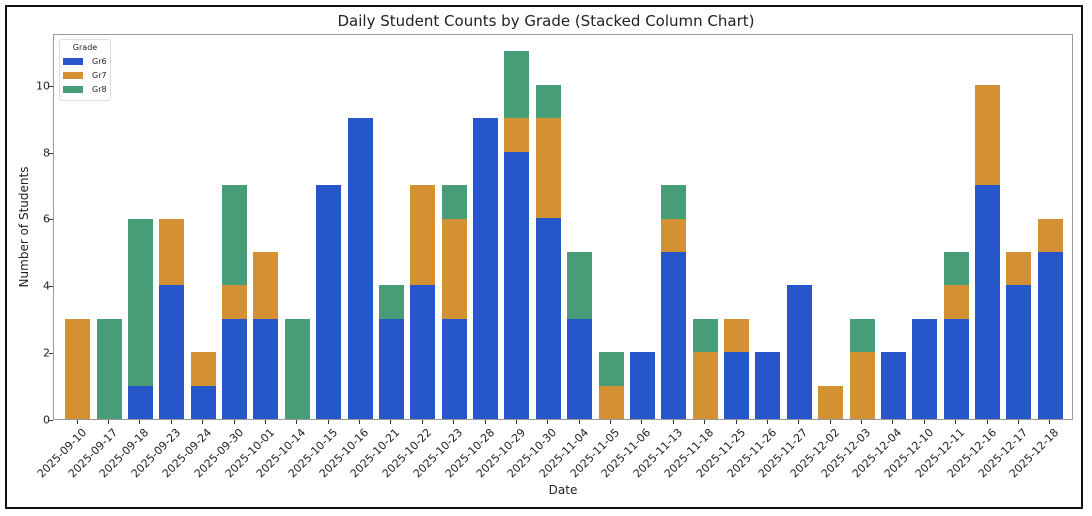 Image resolution: width=1092 pixels, height=516 pixels. Describe the element at coordinates (24, 227) in the screenshot. I see `y-axis-label: Number of Students` at that location.